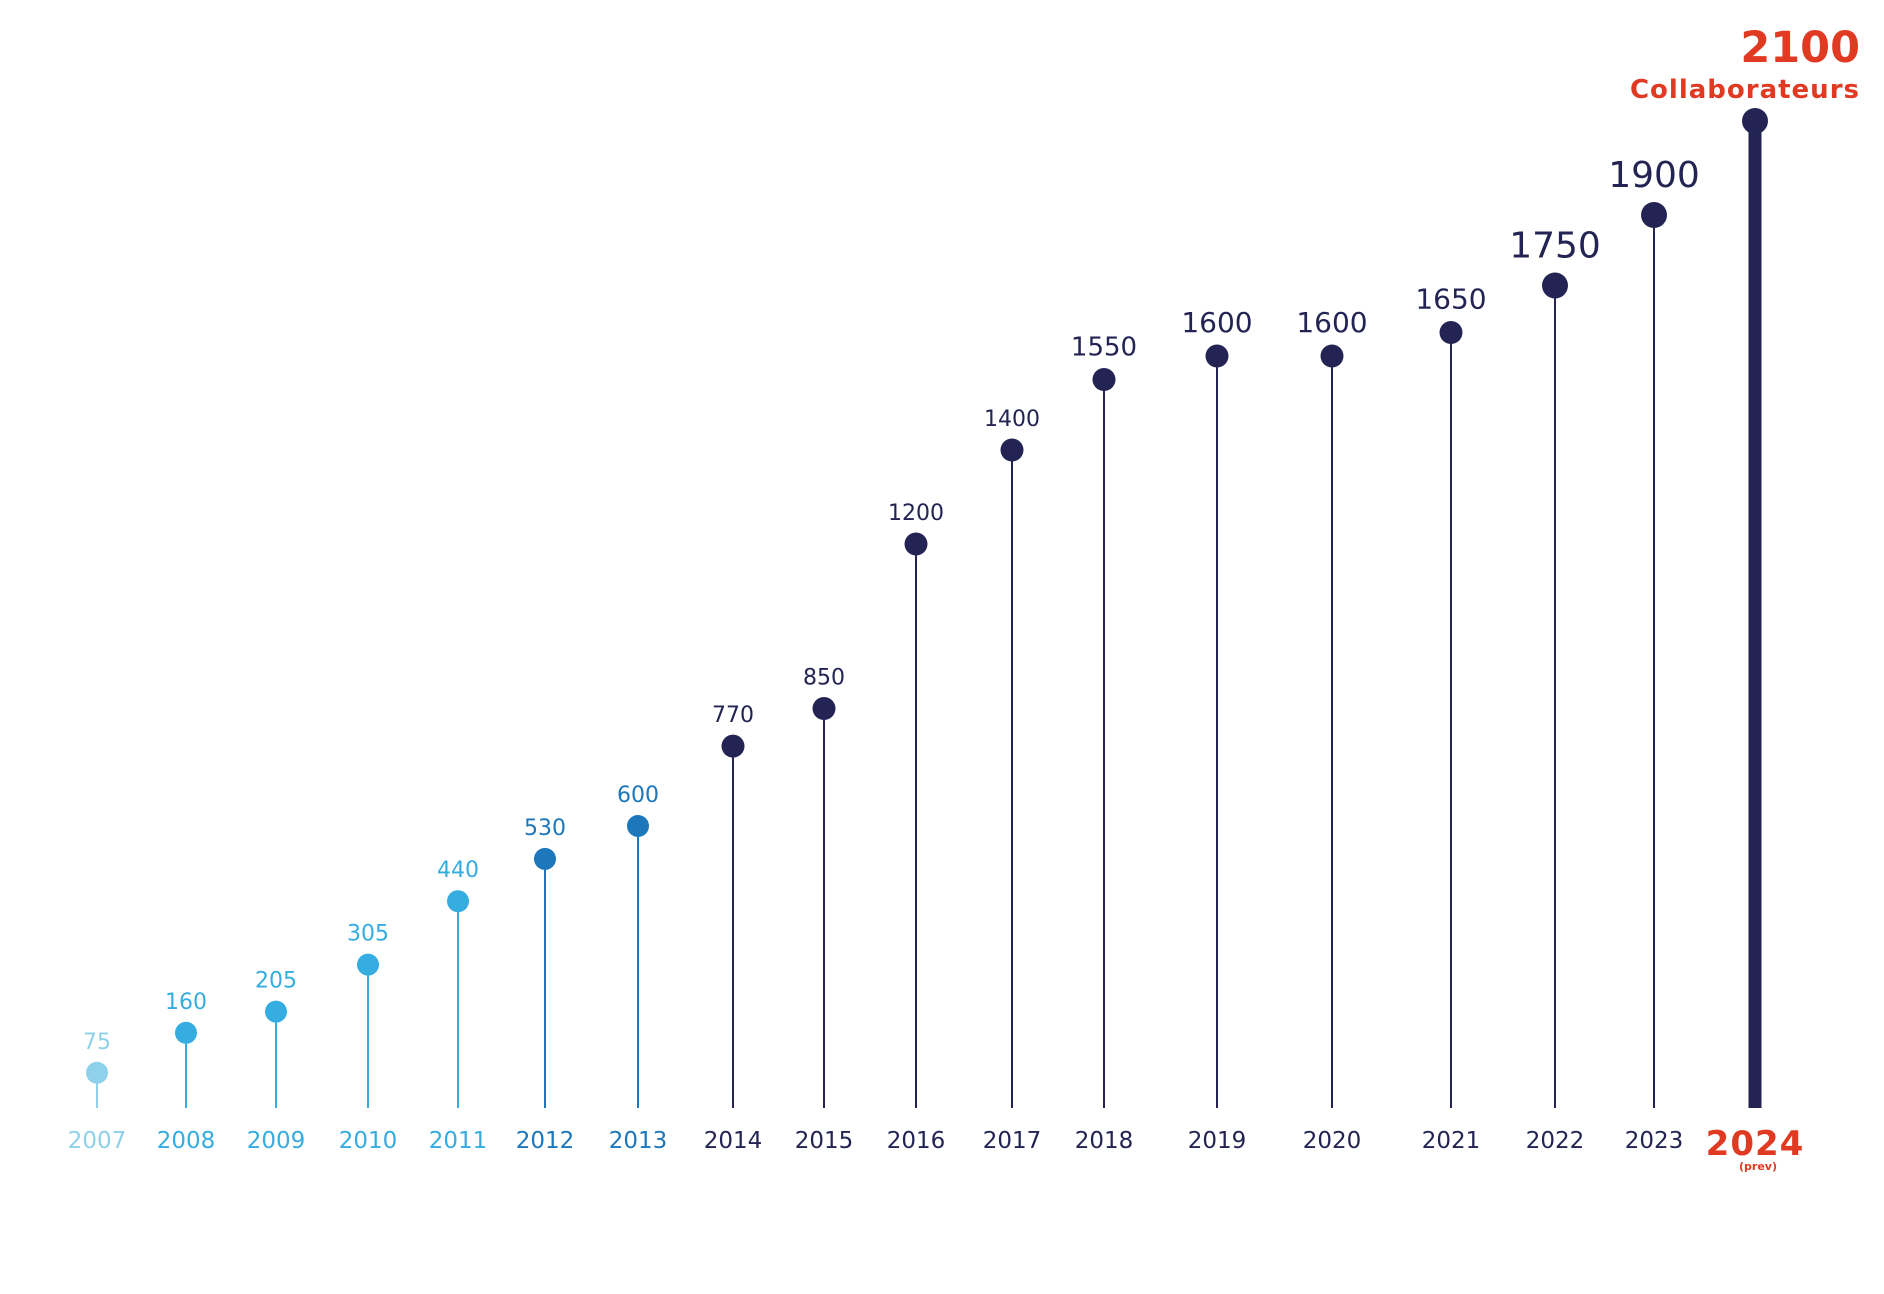  I want to click on point-2024, so click(1755, 121).